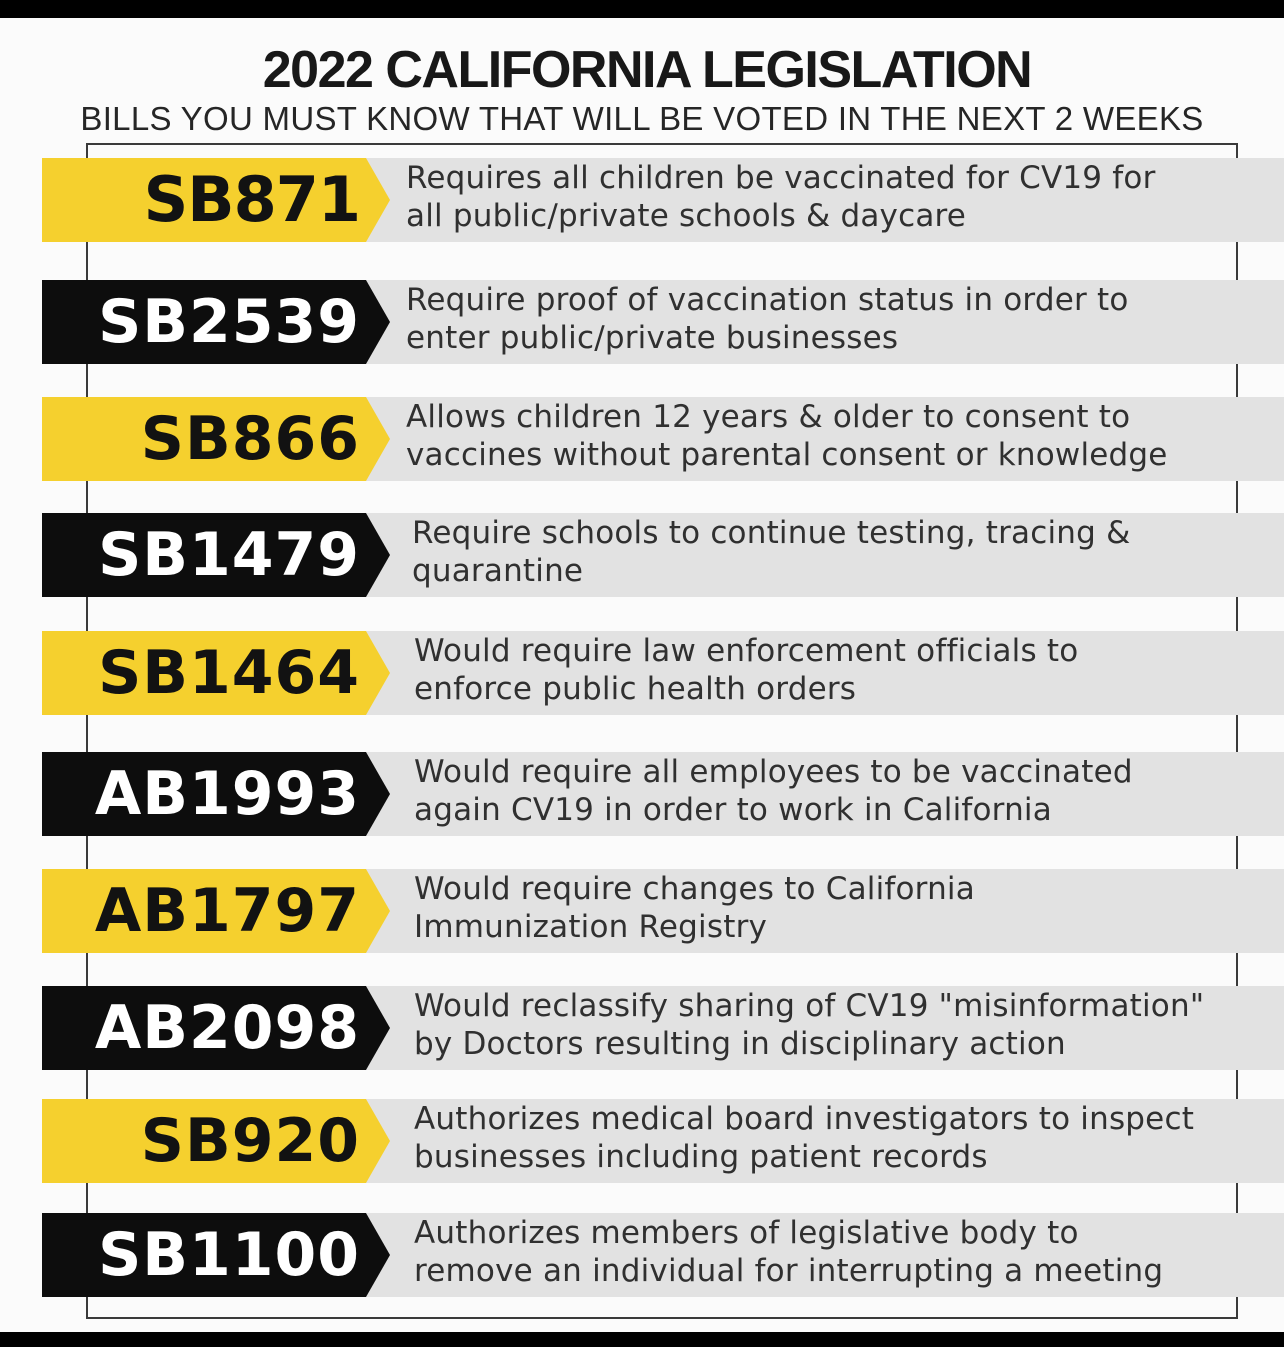 The image size is (1284, 1347). I want to click on bottom-border-bar, so click(642, 1339).